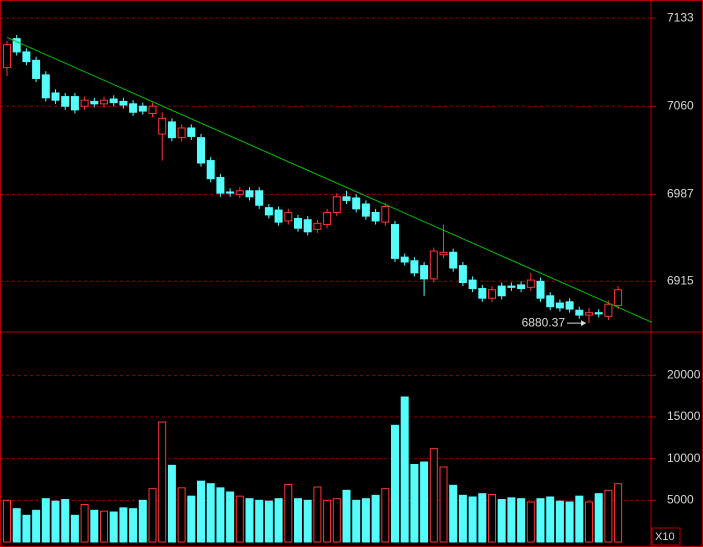 The image size is (703, 547). What do you see at coordinates (680, 105) in the screenshot?
I see `y-tick-label: 7060` at bounding box center [680, 105].